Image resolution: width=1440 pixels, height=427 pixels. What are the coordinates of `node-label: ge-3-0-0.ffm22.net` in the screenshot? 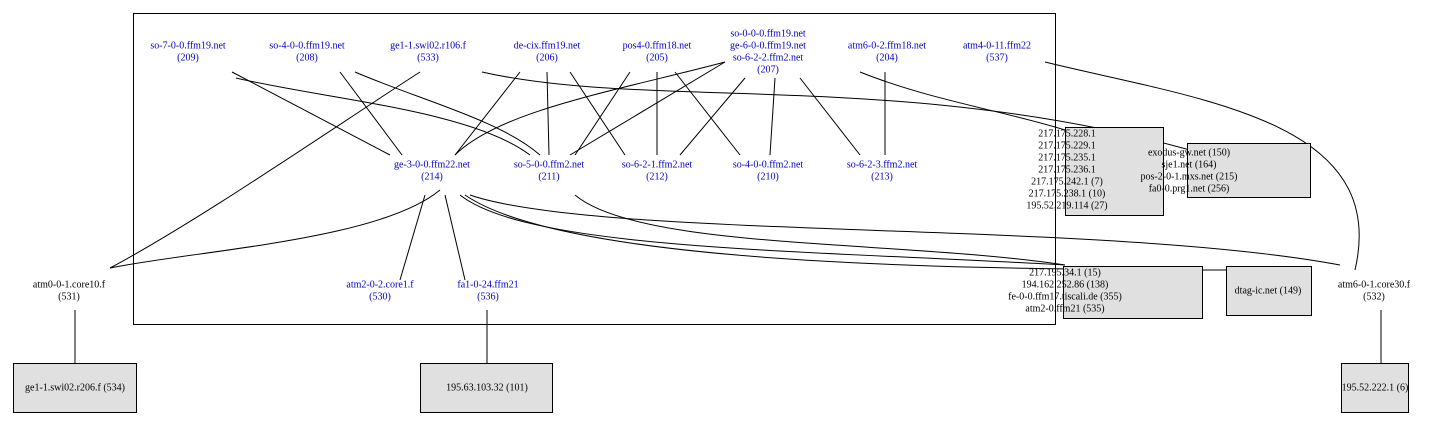 It's located at (432, 164).